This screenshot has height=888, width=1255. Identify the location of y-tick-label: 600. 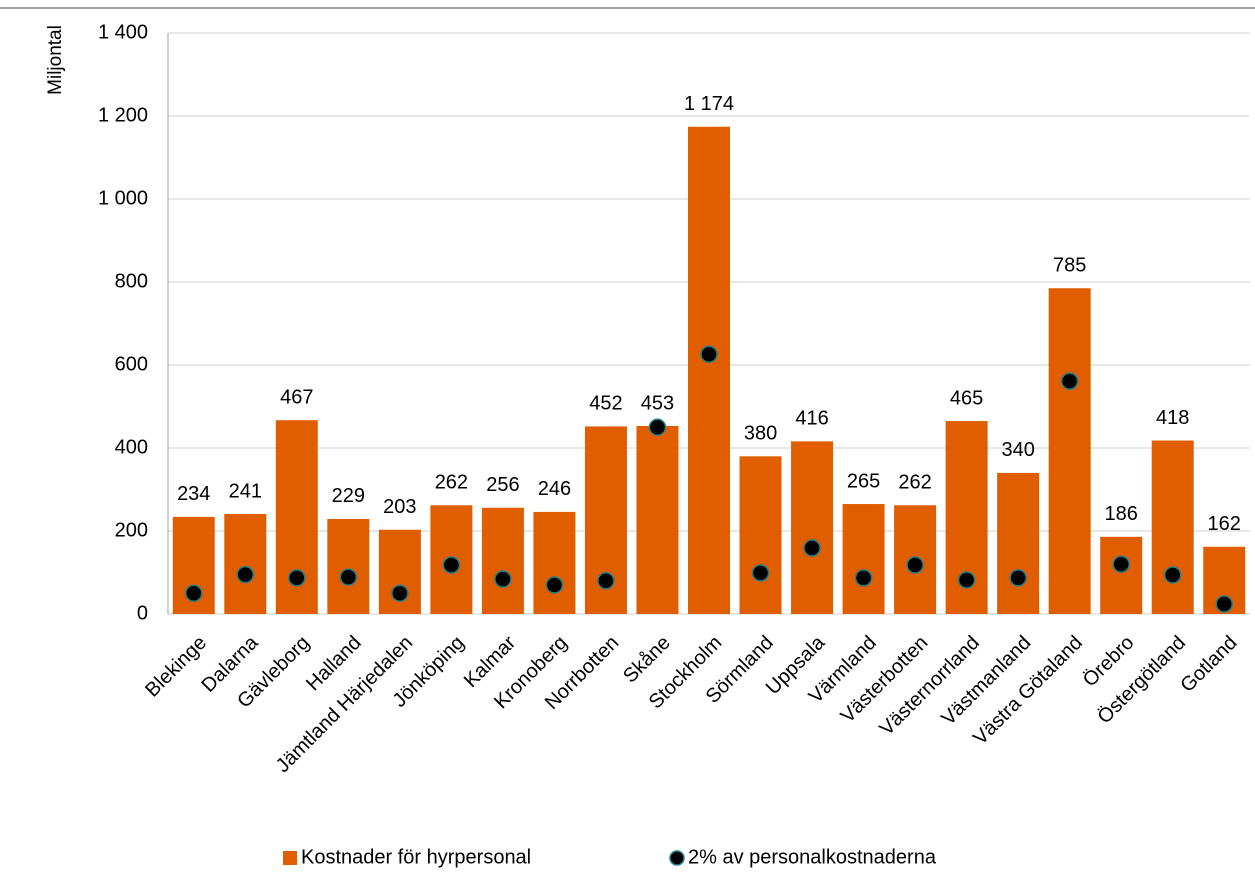
(131, 364).